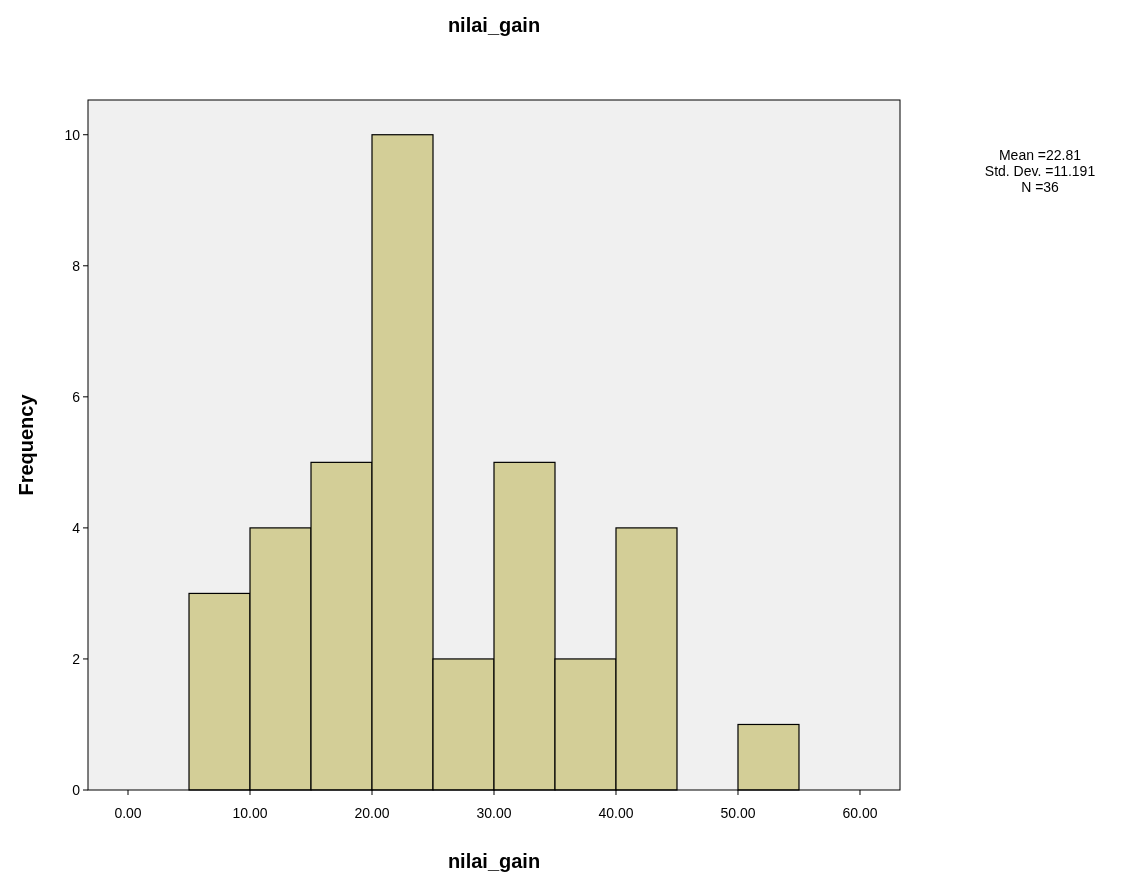  Describe the element at coordinates (494, 861) in the screenshot. I see `x-axis-title: nilai_gain` at that location.